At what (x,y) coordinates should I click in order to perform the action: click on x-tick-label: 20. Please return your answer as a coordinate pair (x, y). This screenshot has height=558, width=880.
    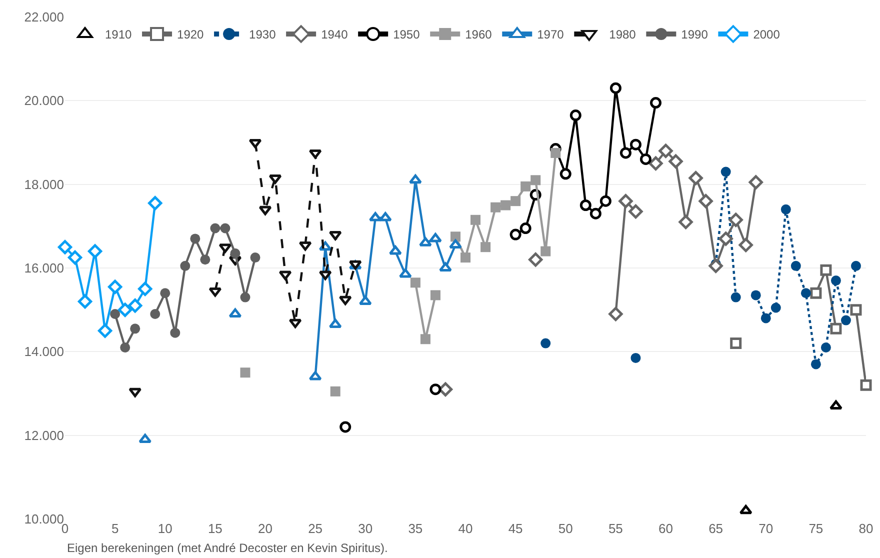
    Looking at the image, I should click on (265, 528).